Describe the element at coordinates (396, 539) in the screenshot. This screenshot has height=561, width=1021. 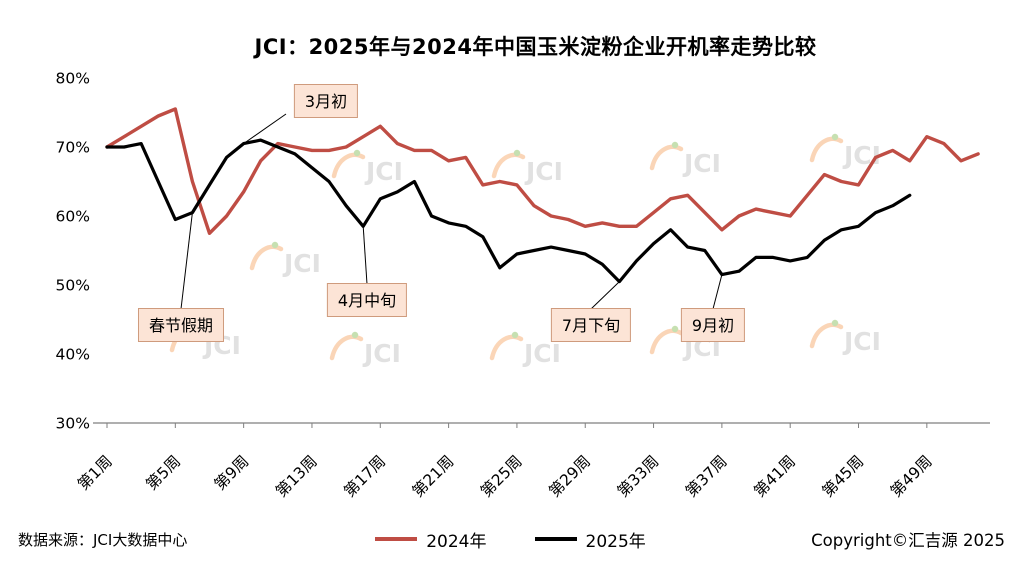
I see `legend-line-swatch-2024` at that location.